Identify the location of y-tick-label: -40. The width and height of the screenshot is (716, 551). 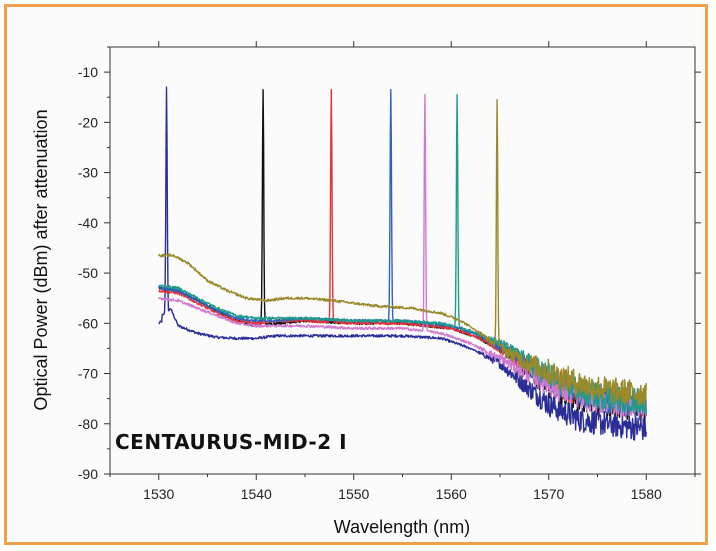
(88, 223).